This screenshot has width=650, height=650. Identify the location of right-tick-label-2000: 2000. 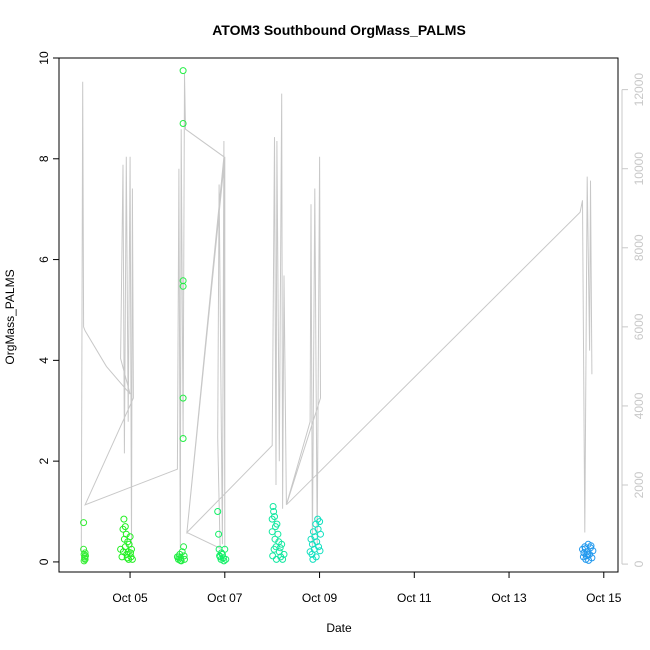
(639, 484).